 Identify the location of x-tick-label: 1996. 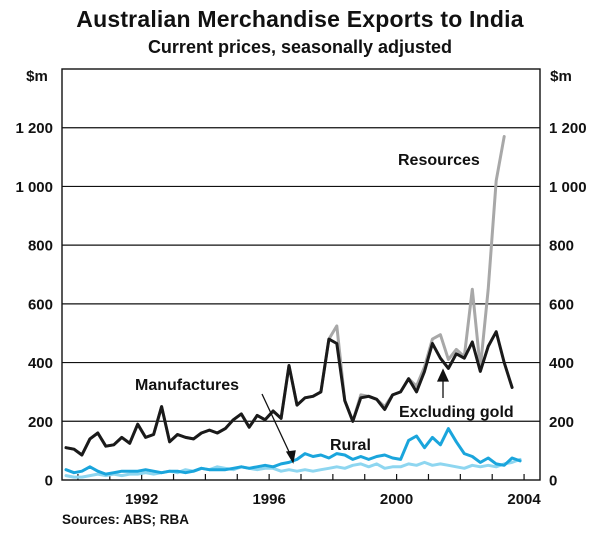
(268, 499).